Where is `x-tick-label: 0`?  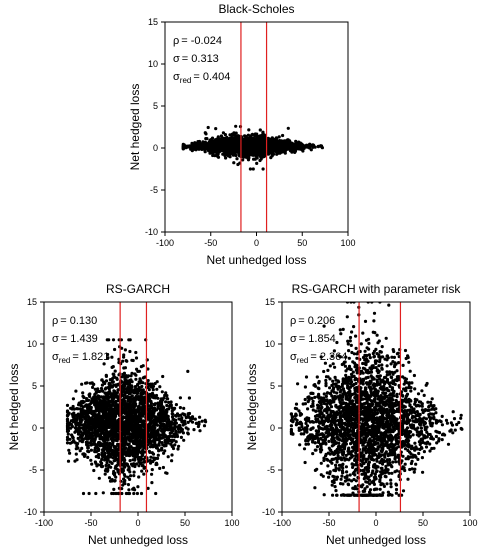
x-tick-label: 0 is located at coordinates (256, 243).